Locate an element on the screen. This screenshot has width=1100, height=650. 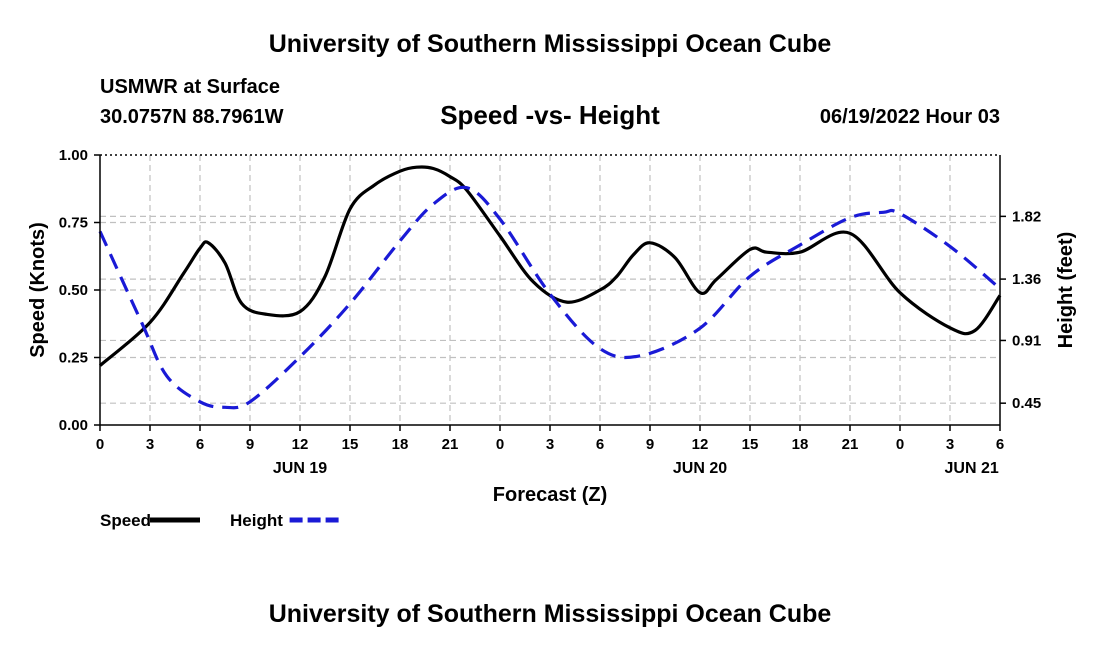
x-date-label: JUN 20 is located at coordinates (700, 468).